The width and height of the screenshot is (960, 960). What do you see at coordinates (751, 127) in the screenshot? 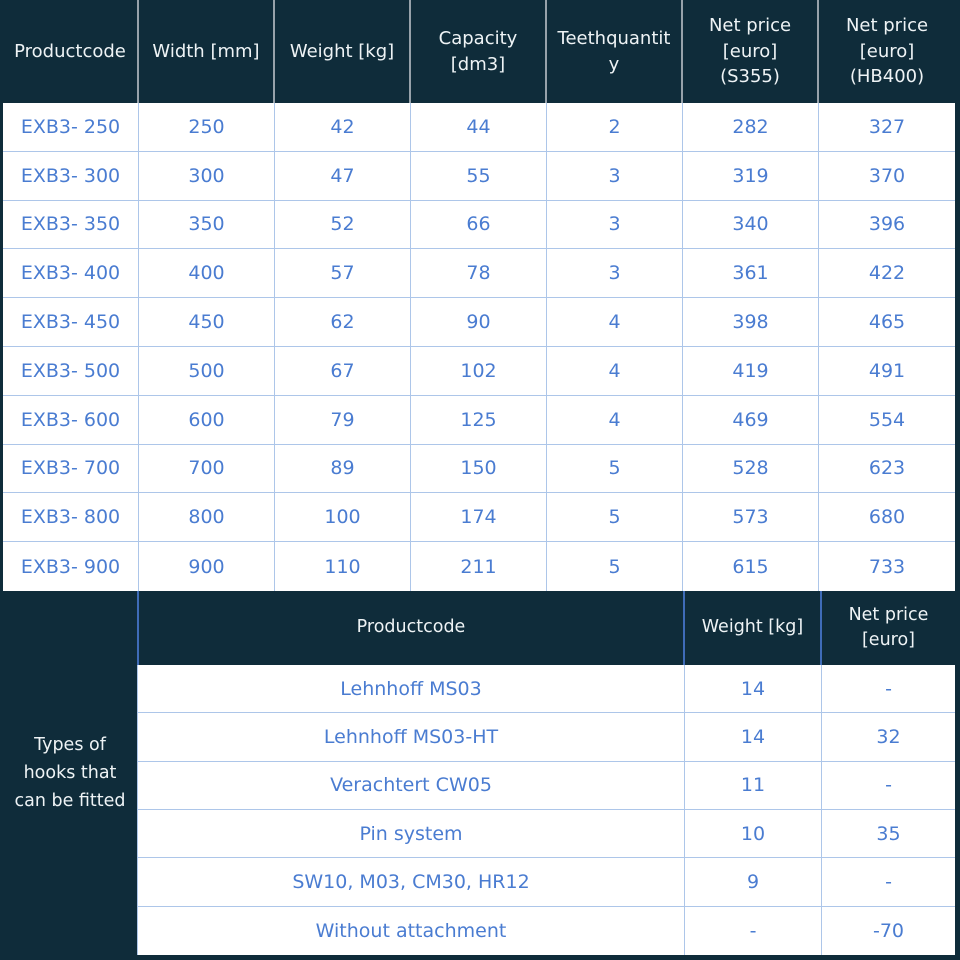
I see `main-cell: 282` at bounding box center [751, 127].